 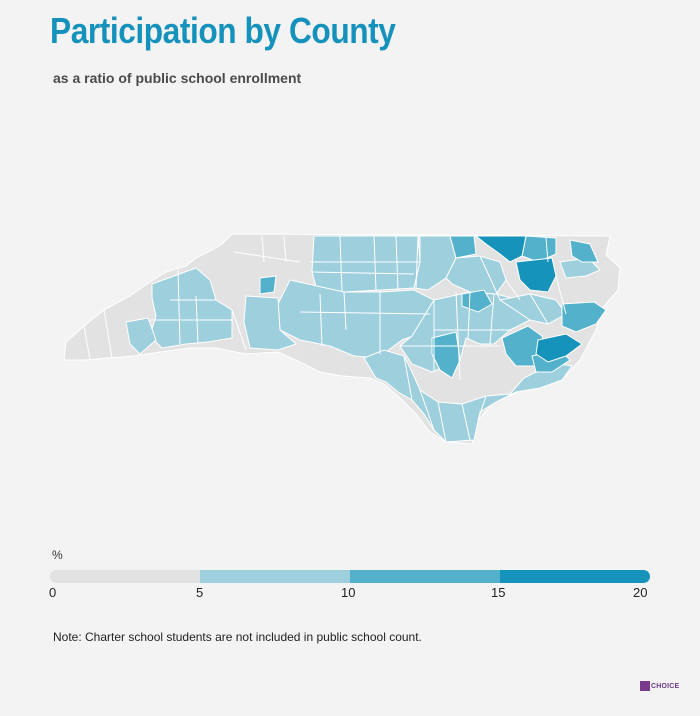 What do you see at coordinates (200, 592) in the screenshot?
I see `legend-tick-5: 5` at bounding box center [200, 592].